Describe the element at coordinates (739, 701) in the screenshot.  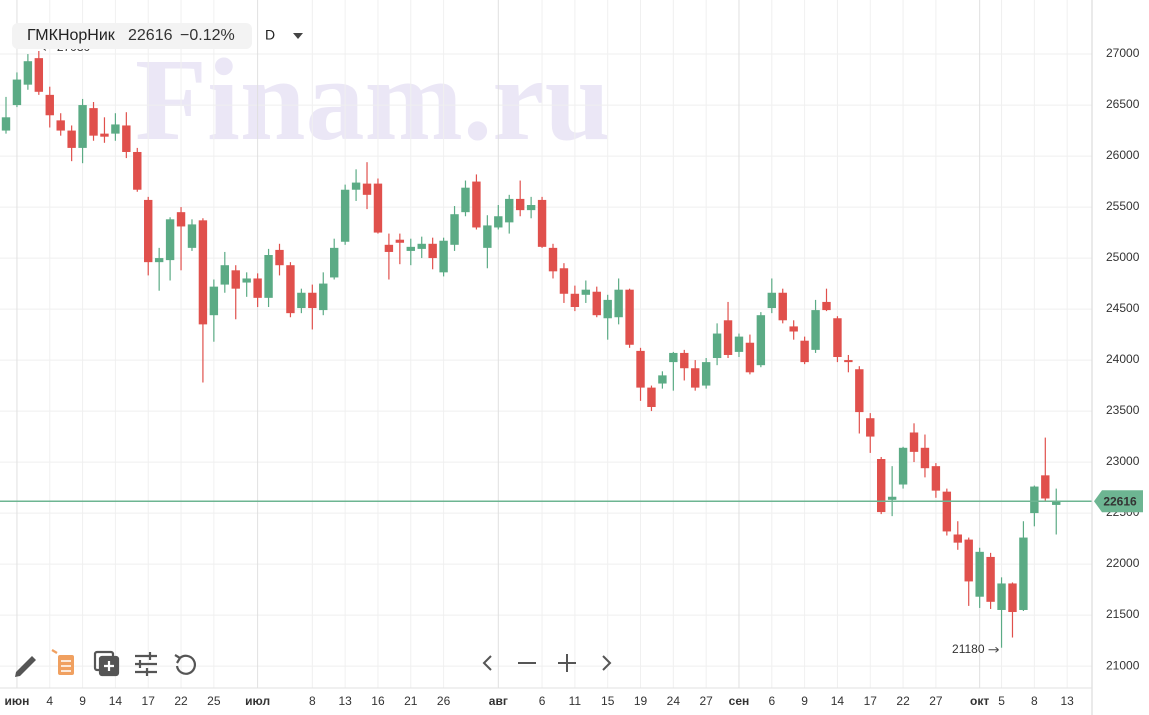
I see `x-tick-label: сен` at that location.